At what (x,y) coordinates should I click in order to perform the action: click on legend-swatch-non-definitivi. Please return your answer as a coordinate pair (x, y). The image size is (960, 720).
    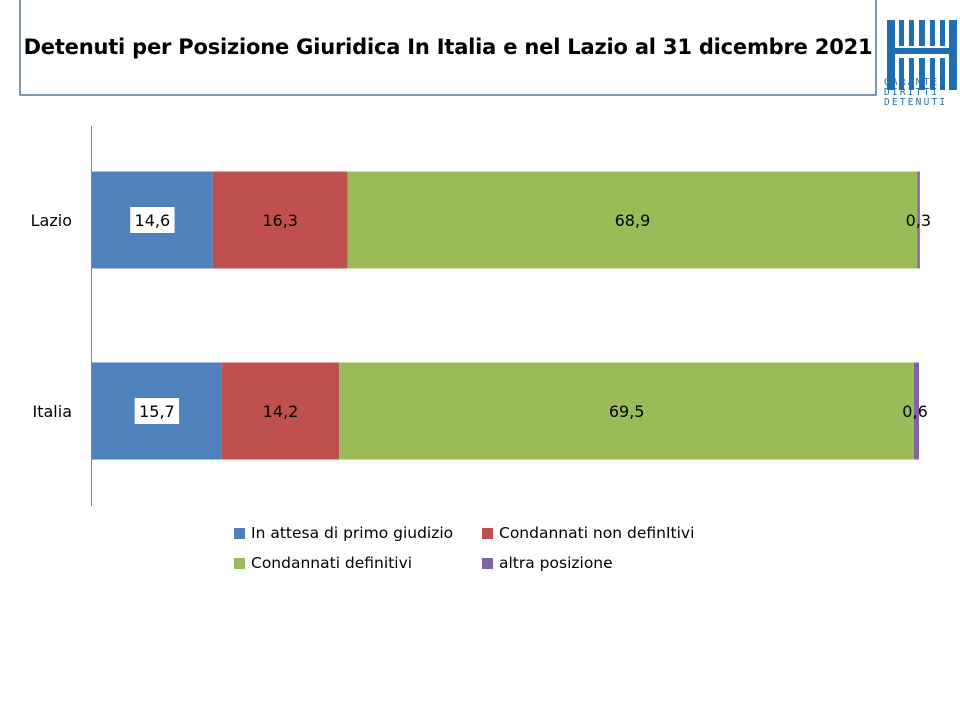
    Looking at the image, I should click on (487, 533).